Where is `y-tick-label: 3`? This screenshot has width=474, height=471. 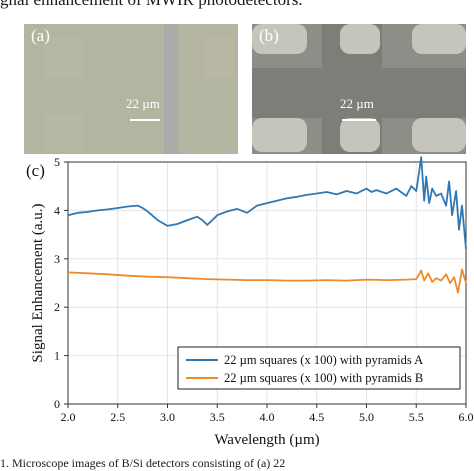 y-tick-label: 3 is located at coordinates (57, 259).